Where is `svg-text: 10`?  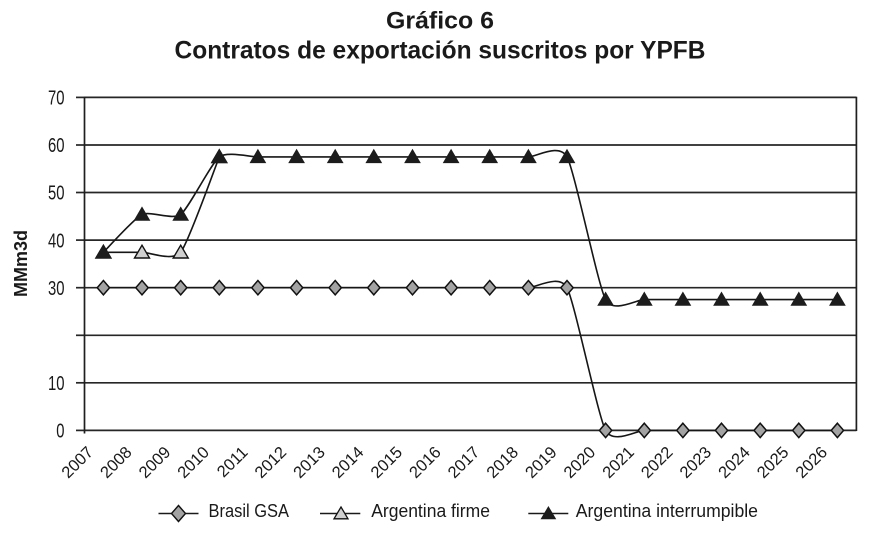
svg-text: 10 is located at coordinates (56, 384).